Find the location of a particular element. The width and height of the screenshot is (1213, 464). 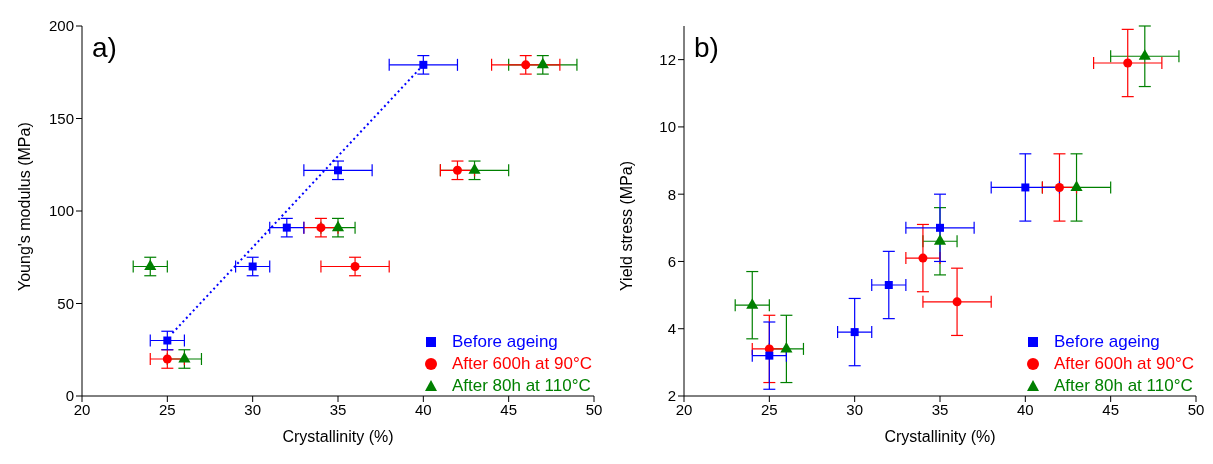

y-tick-label: 100 is located at coordinates (61, 211).